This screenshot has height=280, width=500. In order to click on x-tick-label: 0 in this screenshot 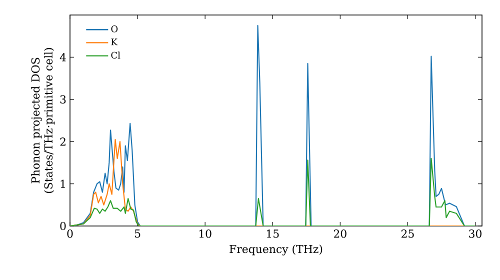, I will do `click(70, 234)`.